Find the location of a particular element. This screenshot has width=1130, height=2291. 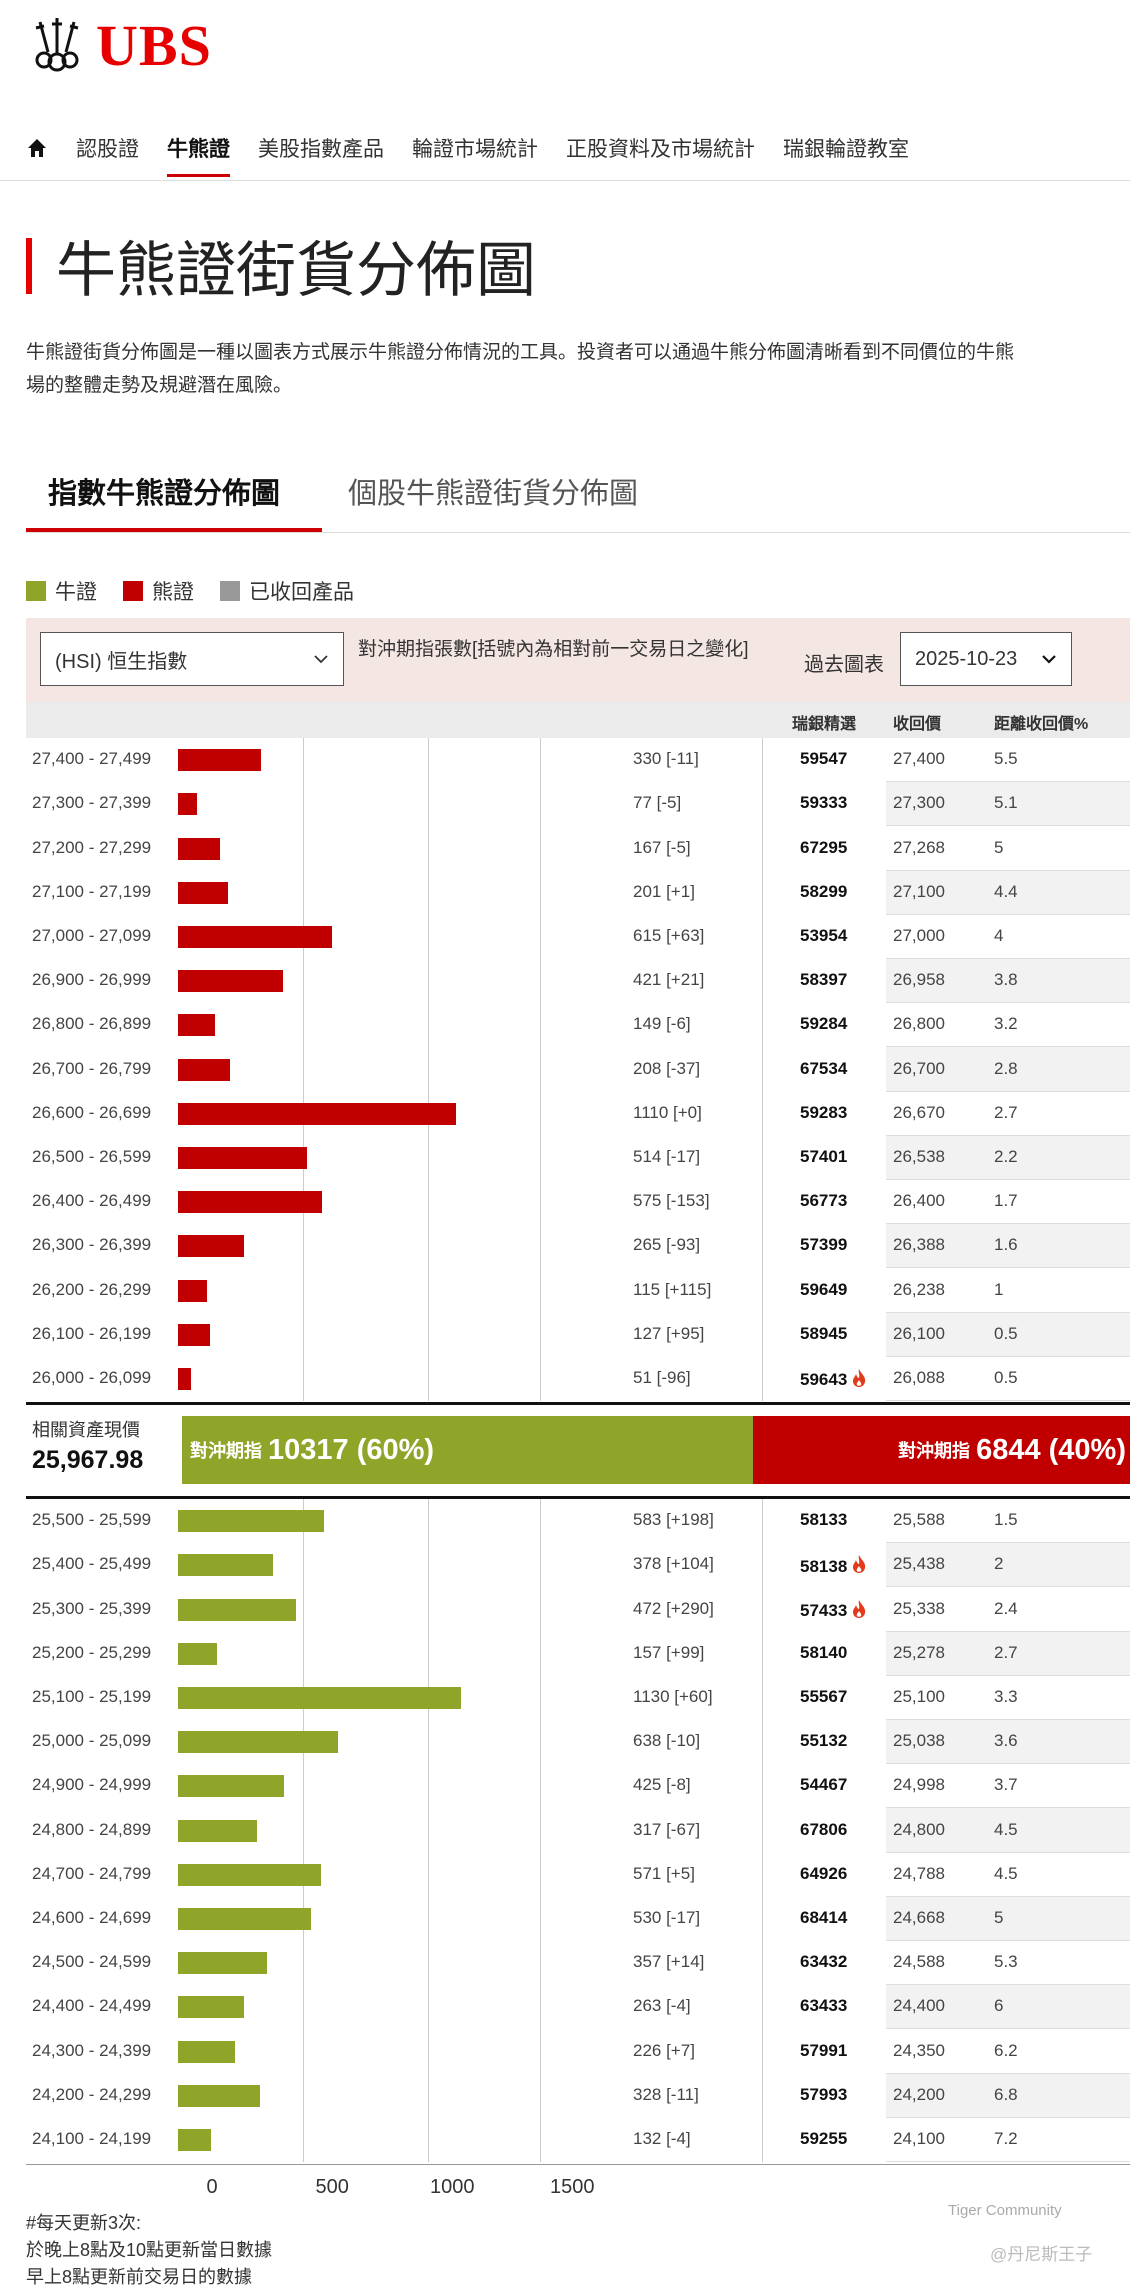

code-text: 57433 is located at coordinates (824, 1610).